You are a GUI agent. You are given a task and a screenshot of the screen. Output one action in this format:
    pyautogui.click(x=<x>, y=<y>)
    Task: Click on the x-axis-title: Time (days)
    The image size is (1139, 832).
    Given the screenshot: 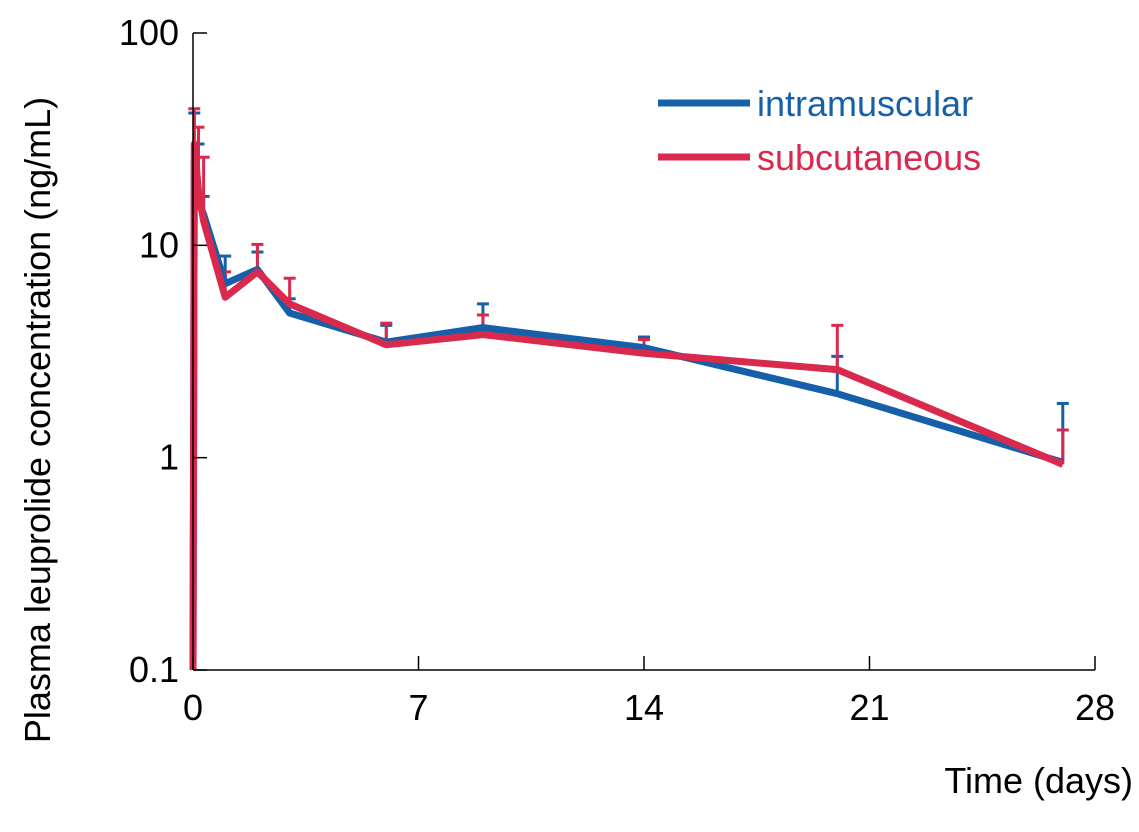 What is the action you would take?
    pyautogui.click(x=1038, y=780)
    